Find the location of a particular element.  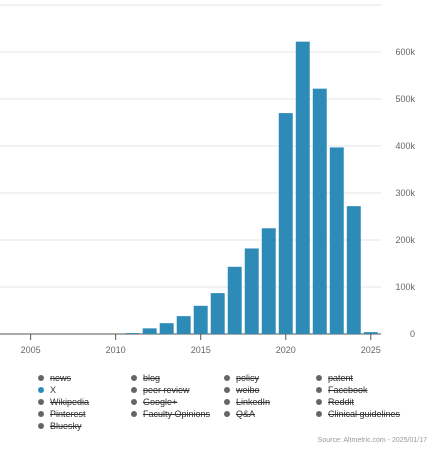

bar-2013 is located at coordinates (166, 328).